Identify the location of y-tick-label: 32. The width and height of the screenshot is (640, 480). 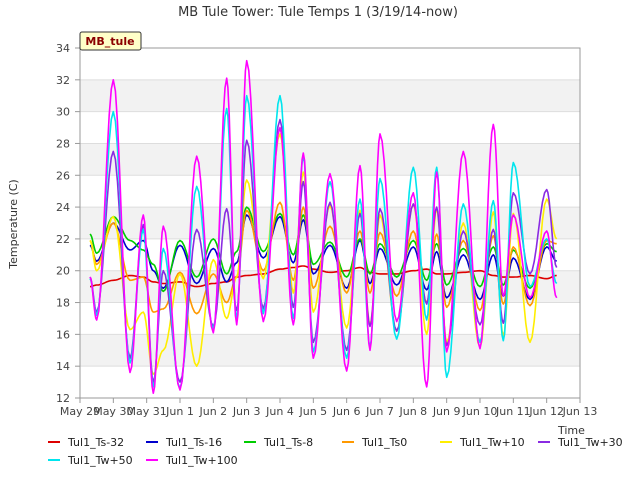
(63, 80).